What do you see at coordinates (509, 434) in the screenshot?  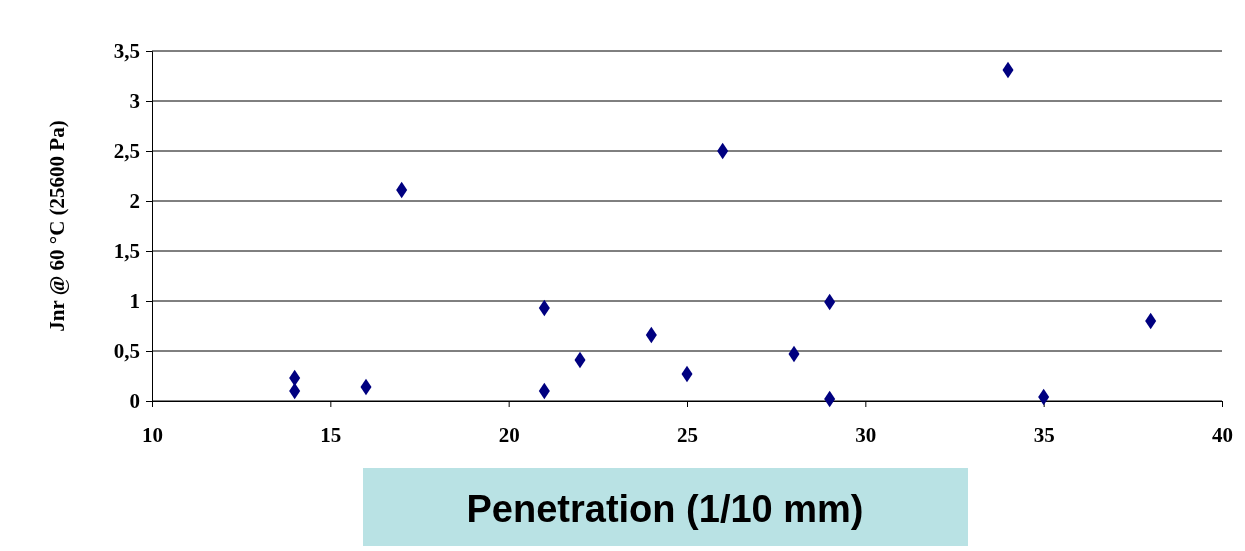 I see `x-tick-label: 20` at bounding box center [509, 434].